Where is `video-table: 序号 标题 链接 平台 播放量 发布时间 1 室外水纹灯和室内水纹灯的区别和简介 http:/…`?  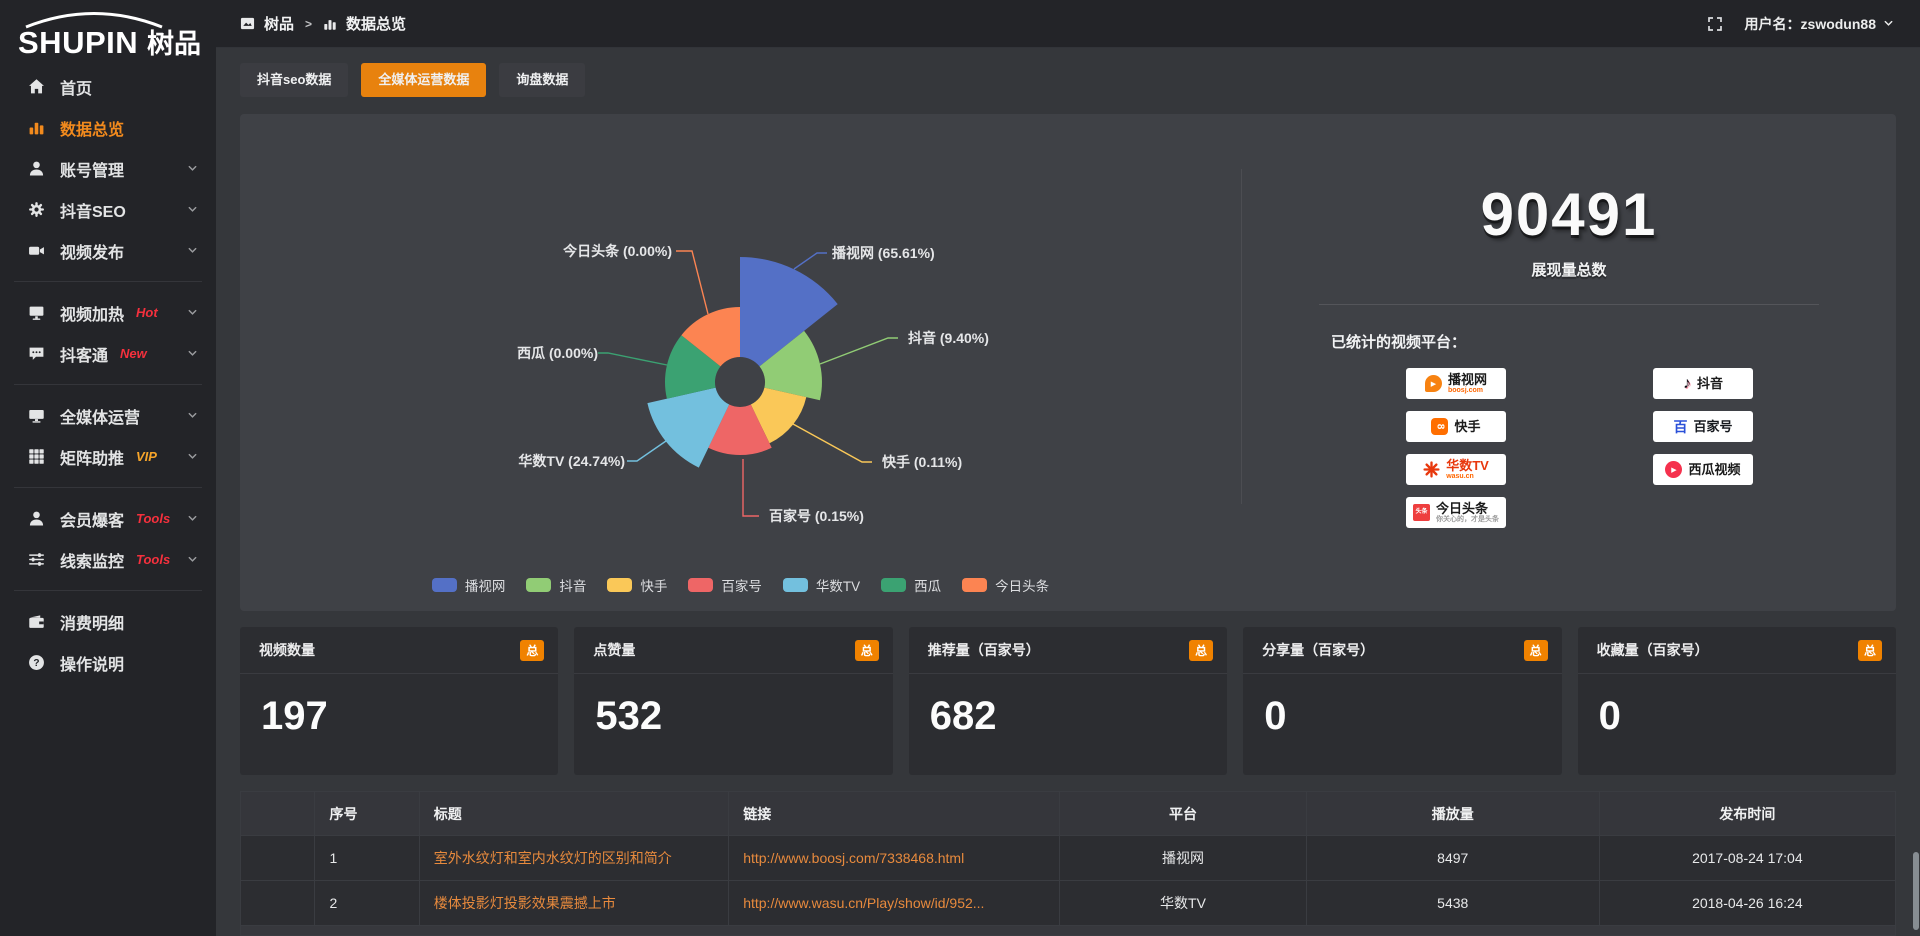 video-table: 序号 标题 链接 平台 播放量 发布时间 1 室外水纹灯和室内水纹灯的区别和简介 http:/… is located at coordinates (1068, 858).